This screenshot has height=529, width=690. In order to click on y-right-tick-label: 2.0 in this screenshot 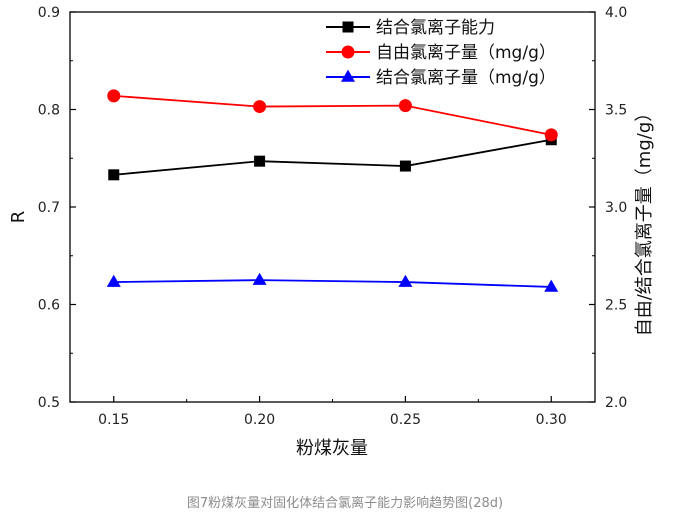, I will do `click(616, 403)`.